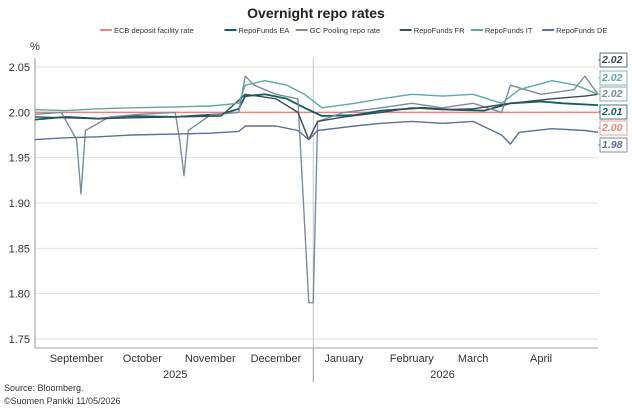 The height and width of the screenshot is (414, 632). Describe the element at coordinates (19, 295) in the screenshot. I see `y-tick-label: 1.80` at that location.